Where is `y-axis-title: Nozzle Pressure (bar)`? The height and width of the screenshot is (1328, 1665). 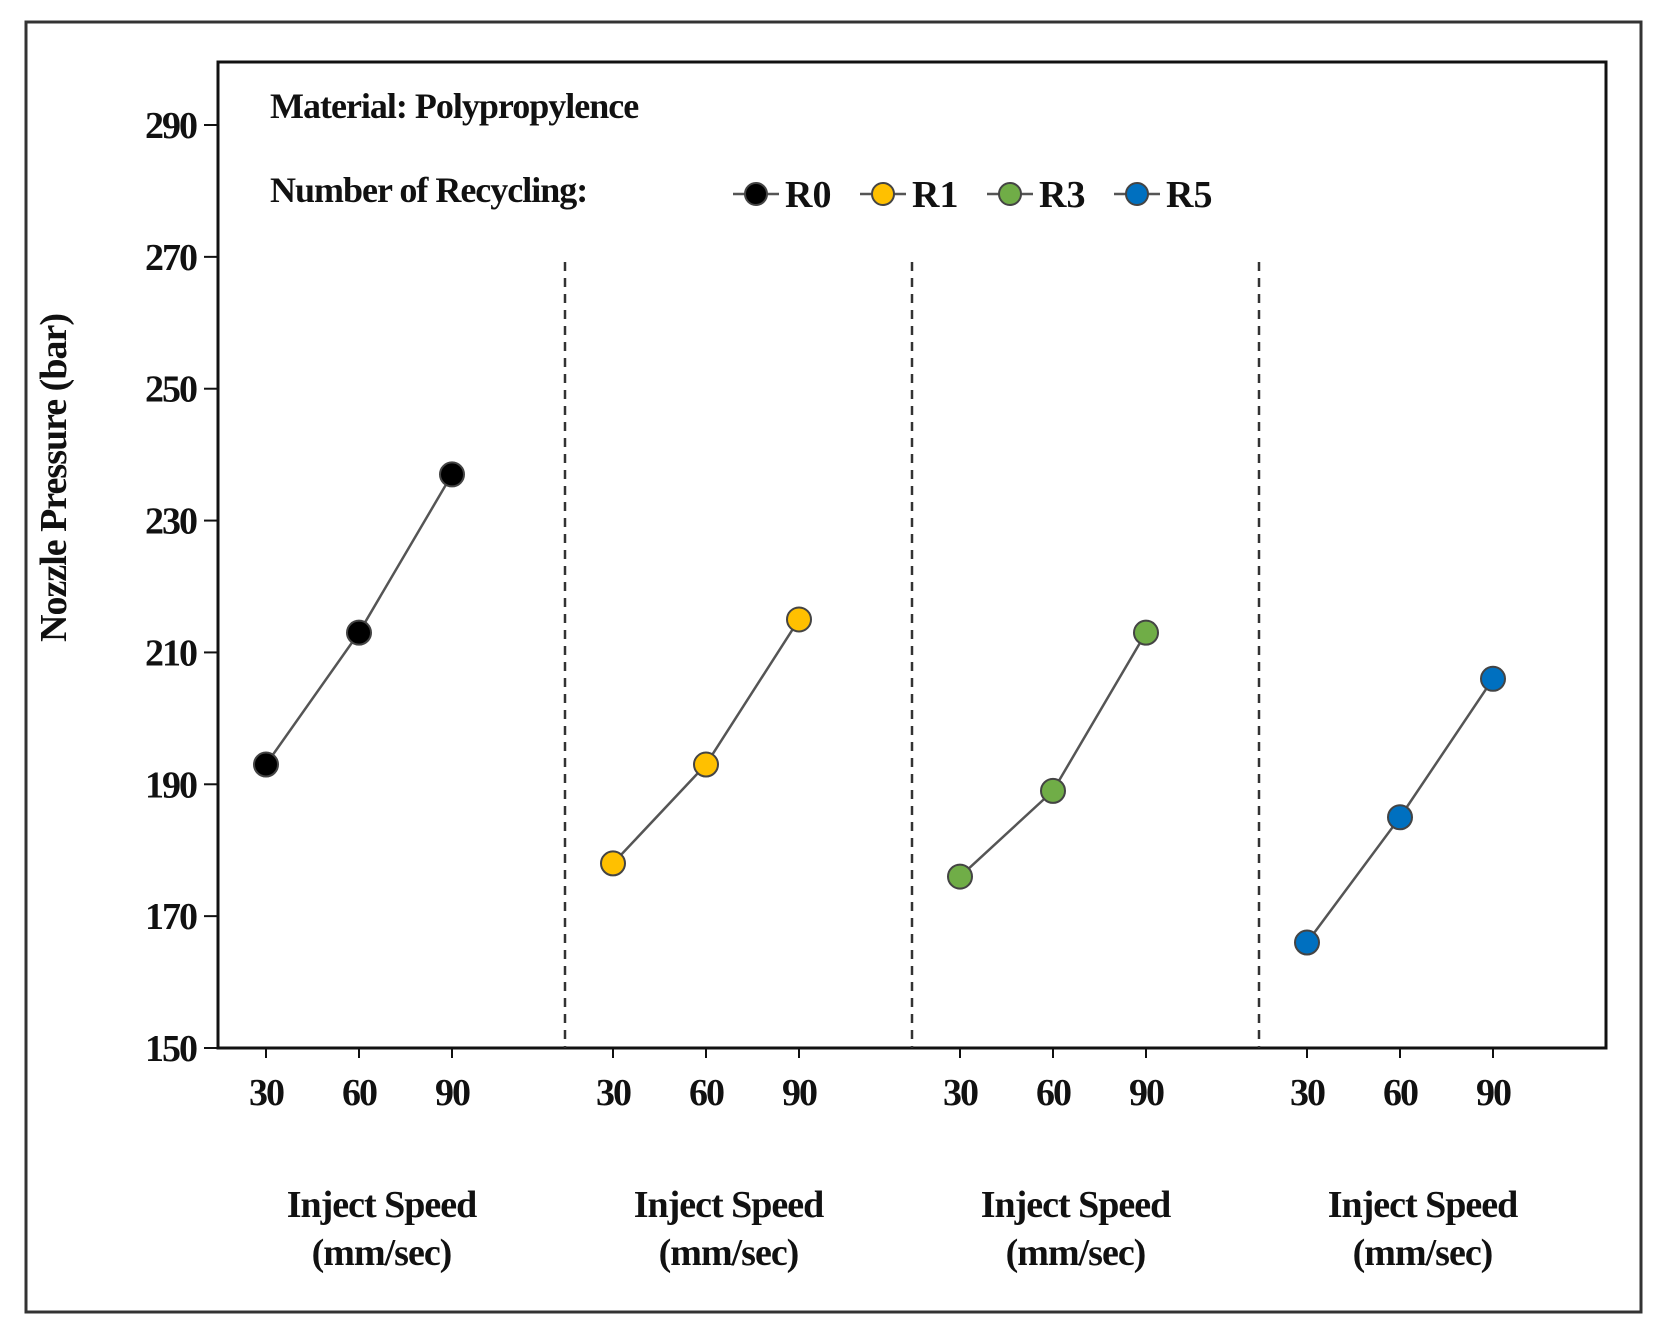 y-axis-title: Nozzle Pressure (bar) is located at coordinates (54, 478).